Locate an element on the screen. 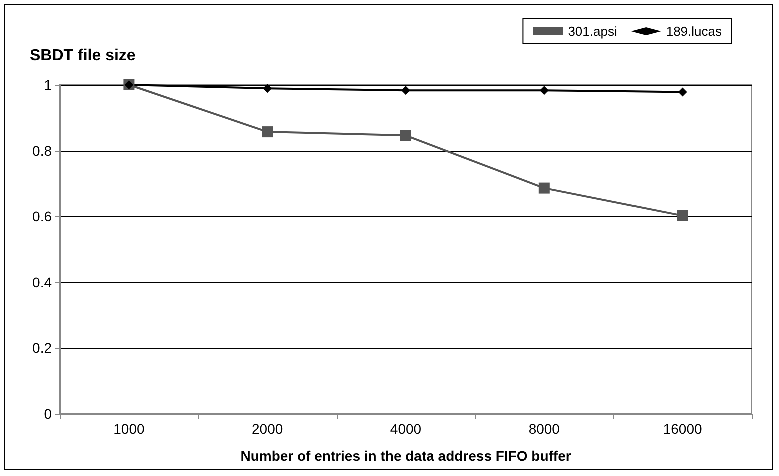  y-tick-label: 0.8 is located at coordinates (42, 150).